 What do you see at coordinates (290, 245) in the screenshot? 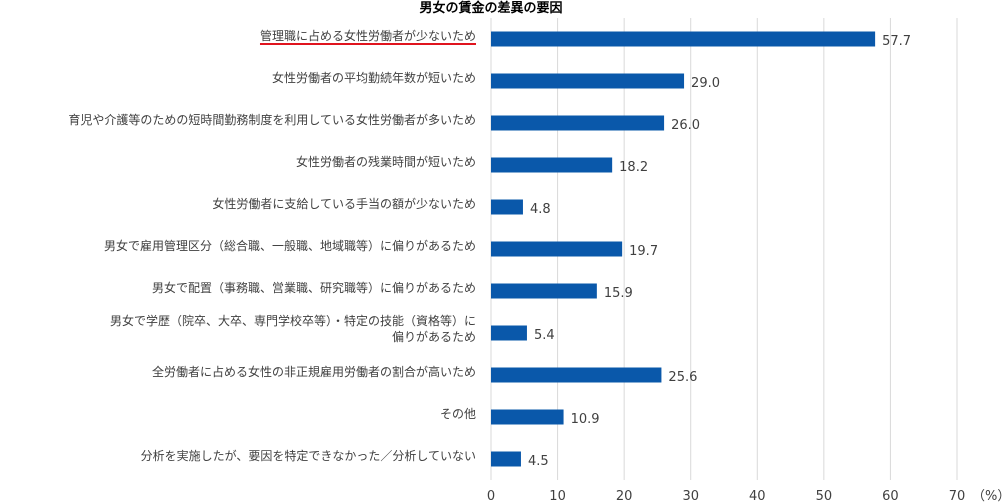
I see `category-label-5: 男女で雇用管理区分（総合職、一般職、地域職等）に偏りがあるため` at bounding box center [290, 245].